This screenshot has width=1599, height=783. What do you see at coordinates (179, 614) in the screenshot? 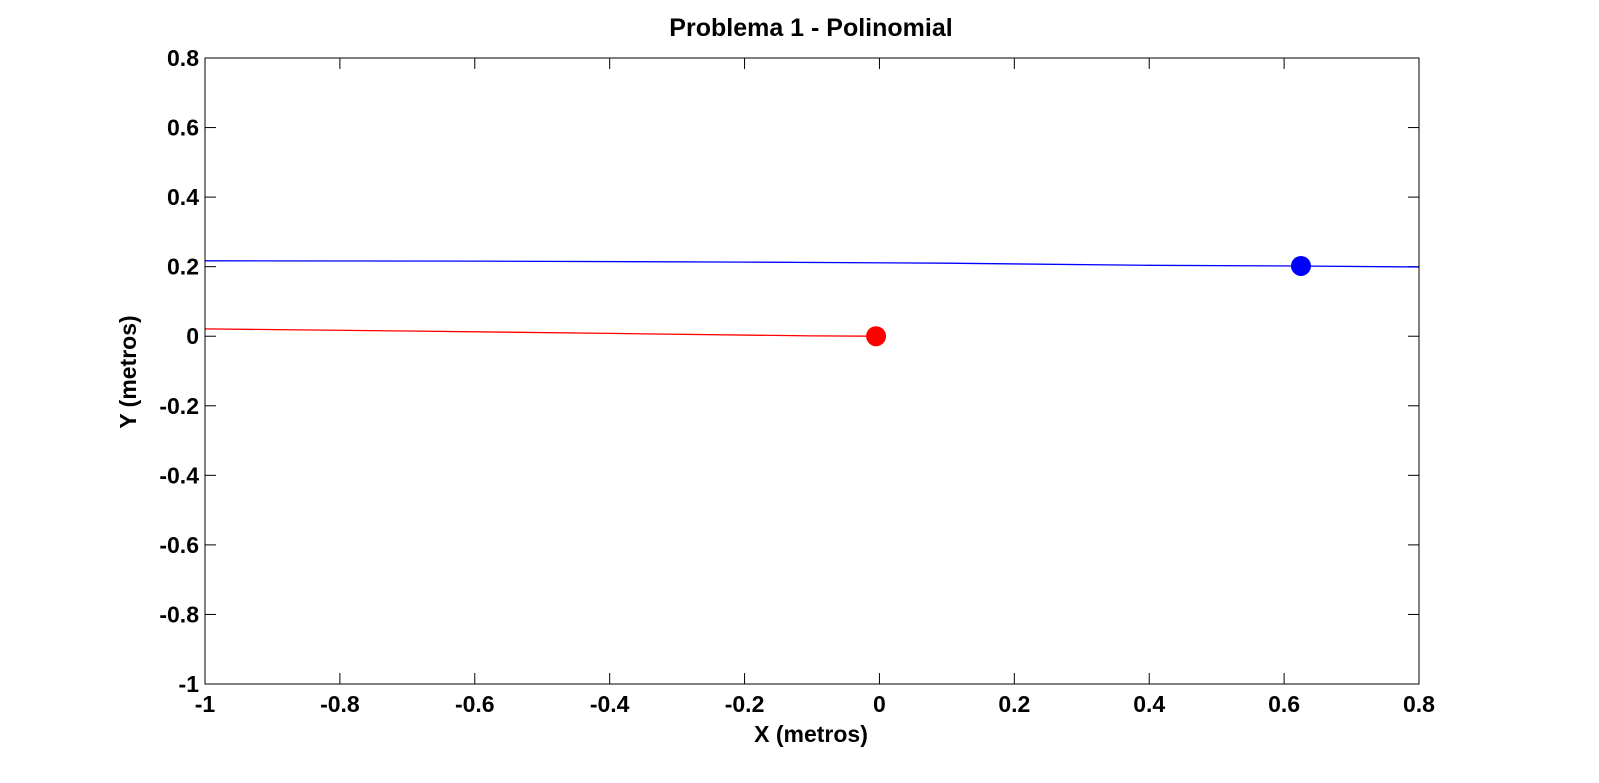
I see `y-tick-label: -0.8` at bounding box center [179, 614].